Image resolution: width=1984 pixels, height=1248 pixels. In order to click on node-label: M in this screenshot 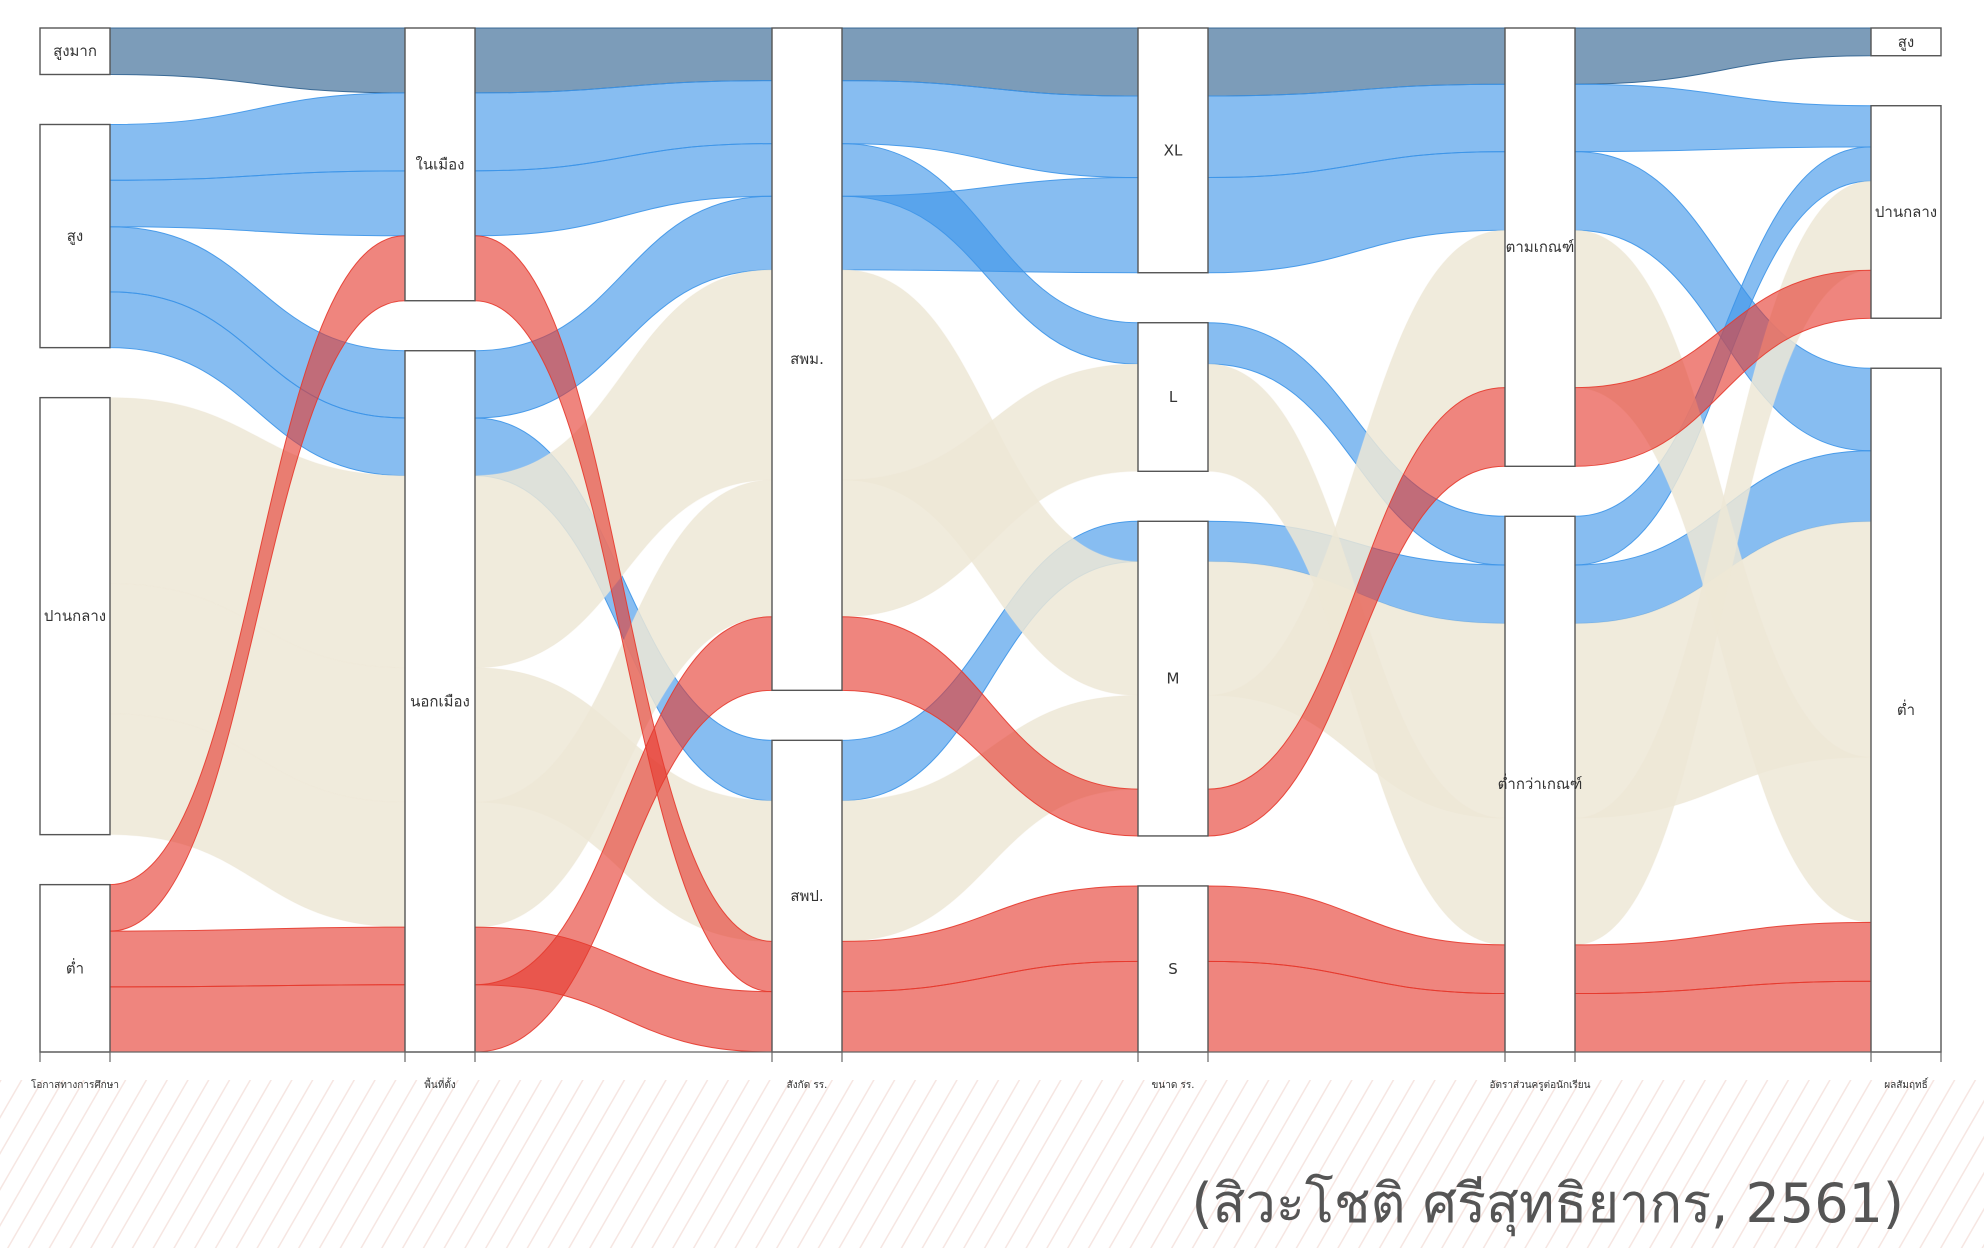, I will do `click(1173, 679)`.